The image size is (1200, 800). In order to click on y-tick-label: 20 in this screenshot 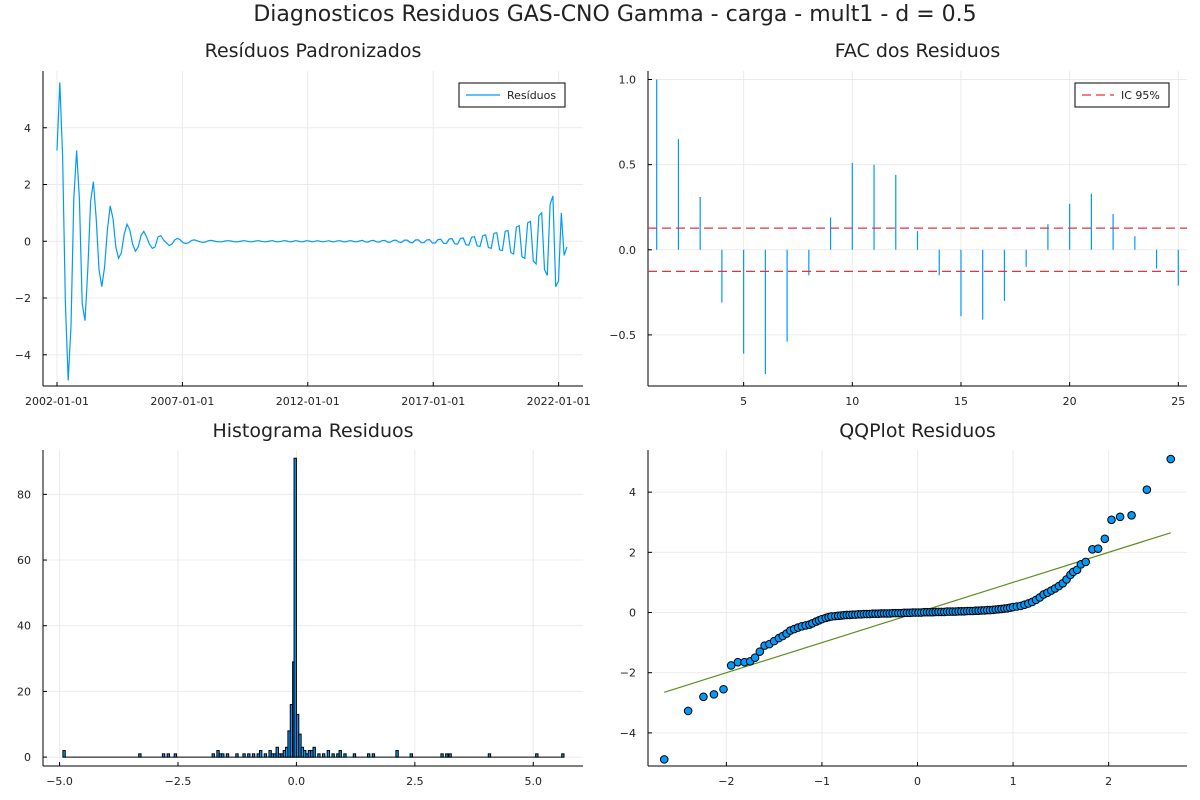, I will do `click(24, 691)`.